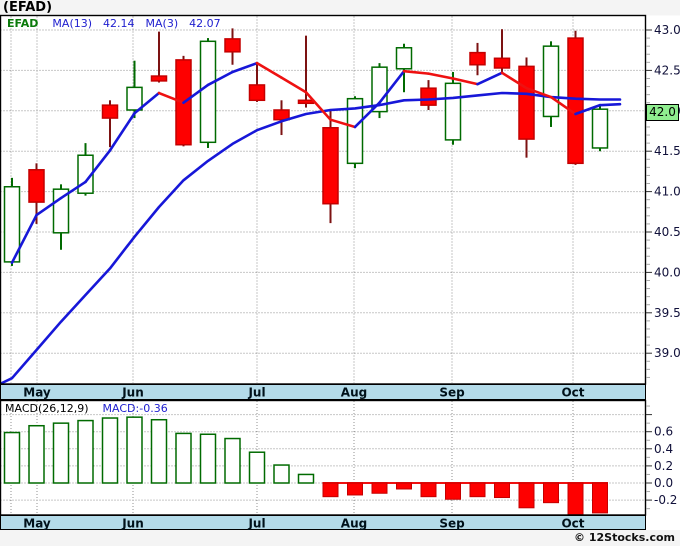  I want to click on price-axis-label: 42.5, so click(667, 70).